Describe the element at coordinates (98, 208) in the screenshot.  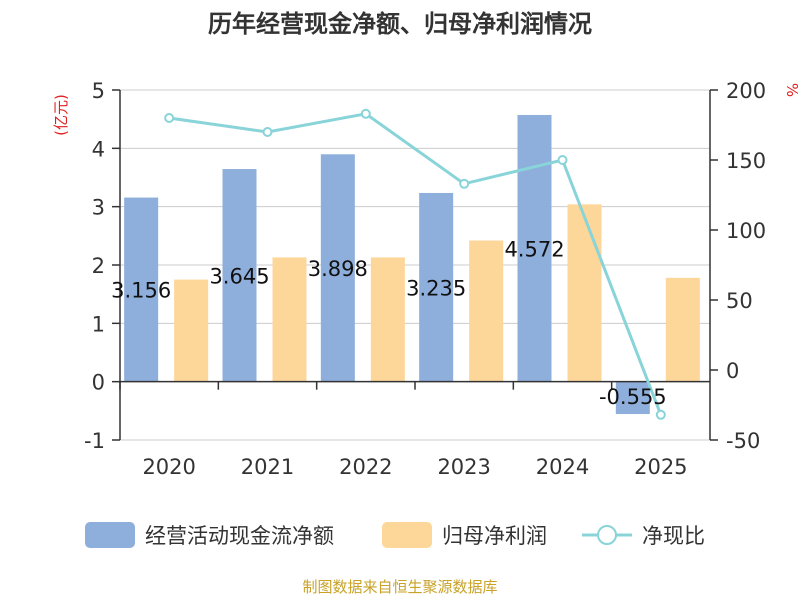
I see `left-tick-label: 3` at that location.